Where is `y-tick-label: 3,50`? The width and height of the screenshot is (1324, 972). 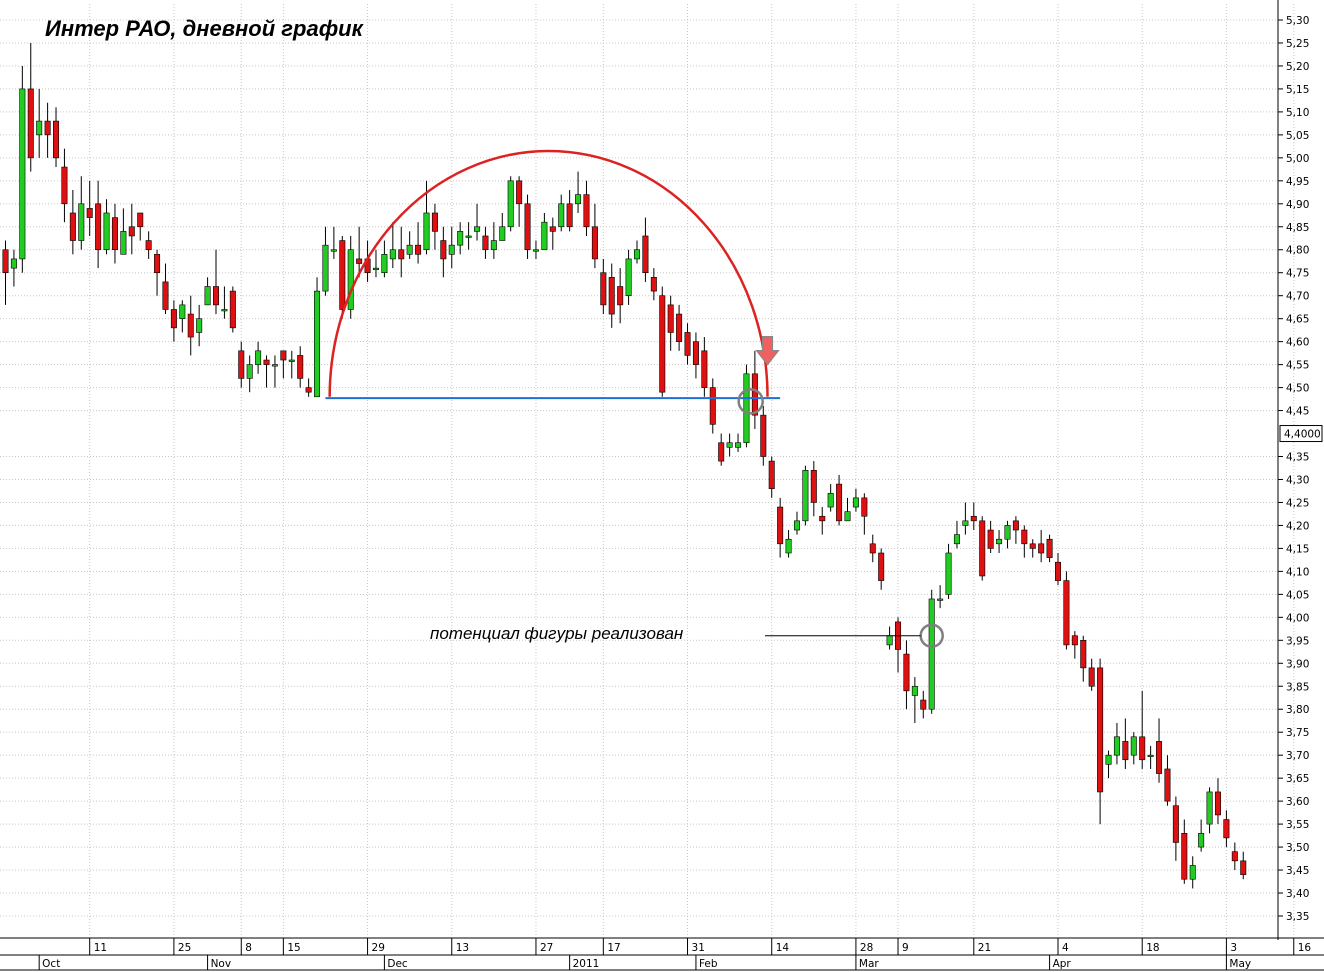 y-tick-label: 3,50 is located at coordinates (1297, 848).